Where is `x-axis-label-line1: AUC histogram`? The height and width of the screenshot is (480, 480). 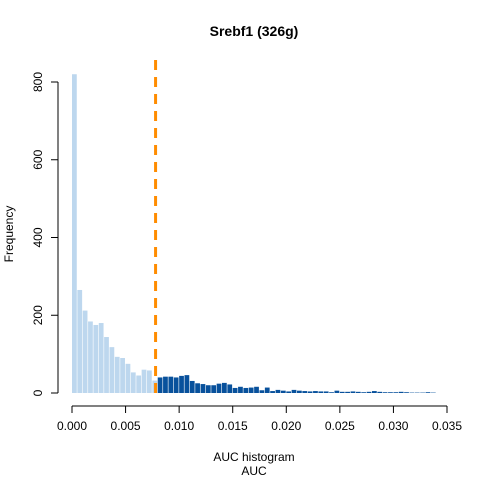 x-axis-label-line1: AUC histogram is located at coordinates (253, 457).